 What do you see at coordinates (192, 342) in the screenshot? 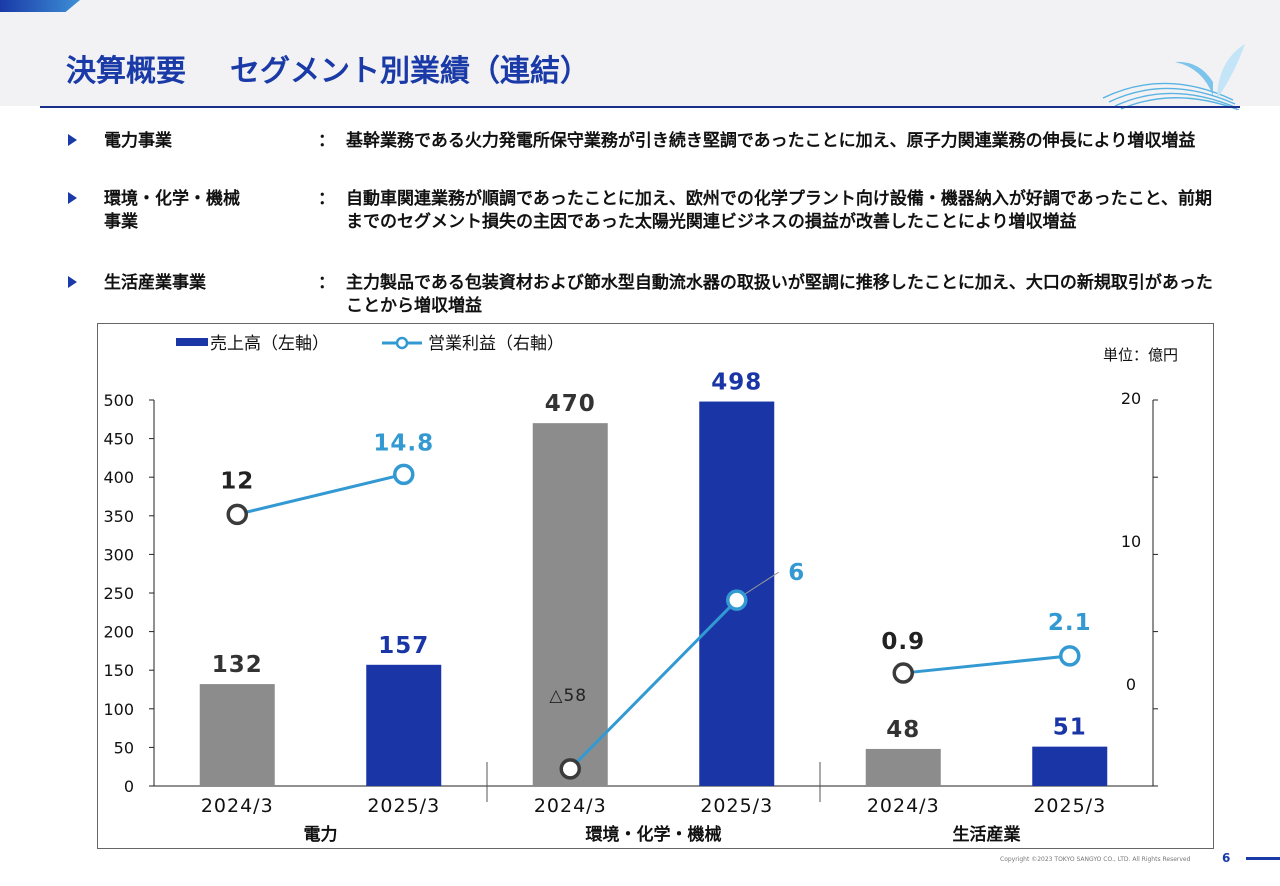
I see `legend-bar-swatch` at bounding box center [192, 342].